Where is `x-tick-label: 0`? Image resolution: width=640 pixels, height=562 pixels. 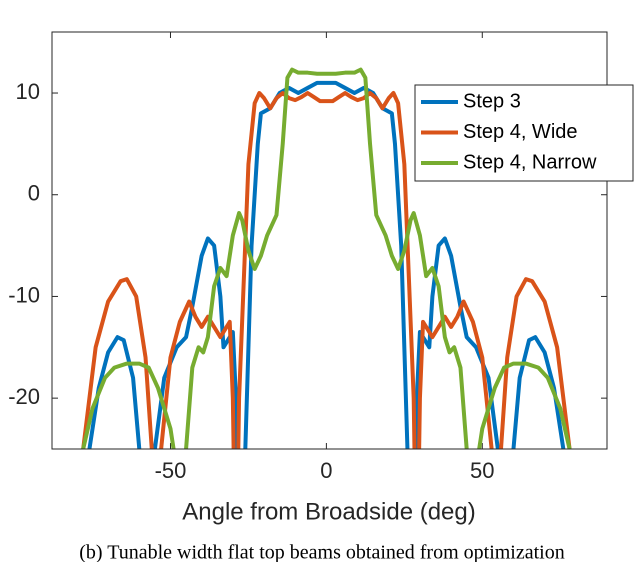 x-tick-label: 0 is located at coordinates (326, 470).